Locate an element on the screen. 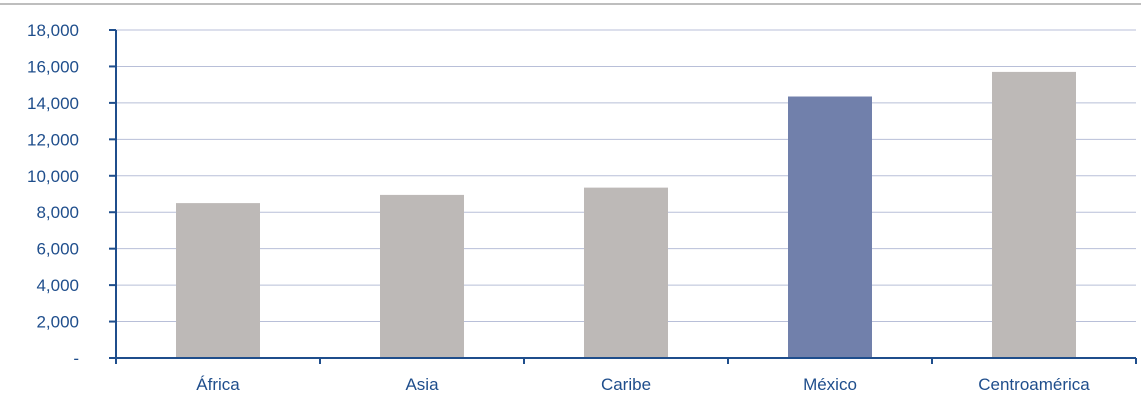 The height and width of the screenshot is (404, 1141). y-tick-label: - is located at coordinates (76, 358).